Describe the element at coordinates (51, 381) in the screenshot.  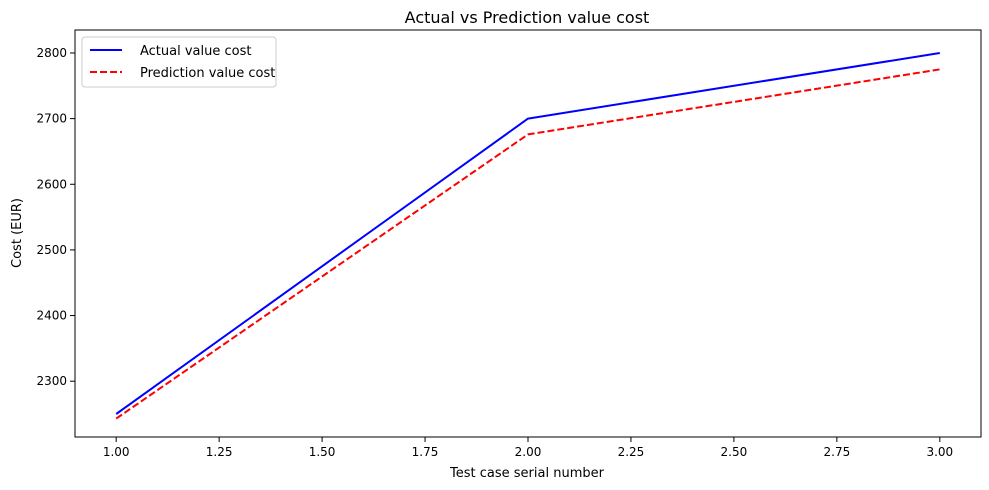
I see `y-tick-label: 2300` at that location.